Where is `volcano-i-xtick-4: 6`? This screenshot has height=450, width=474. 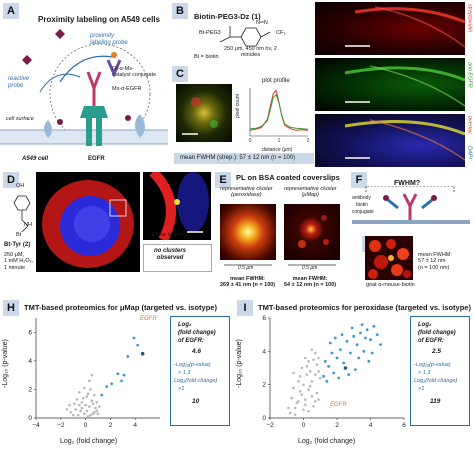
volcano-i-xtick-4: 6 is located at coordinates (404, 425).